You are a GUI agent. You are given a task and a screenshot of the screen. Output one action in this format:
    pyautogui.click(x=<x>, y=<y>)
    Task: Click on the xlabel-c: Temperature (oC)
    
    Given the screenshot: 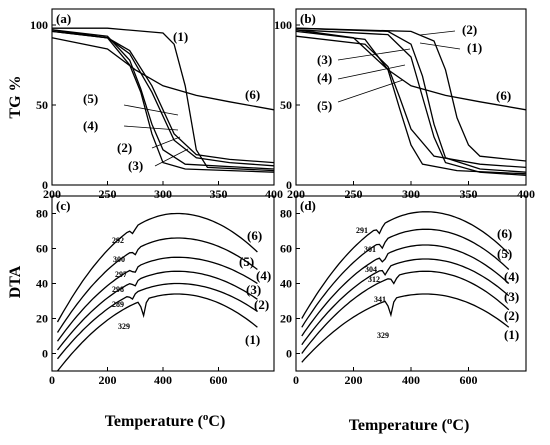 What is the action you would take?
    pyautogui.click(x=165, y=420)
    